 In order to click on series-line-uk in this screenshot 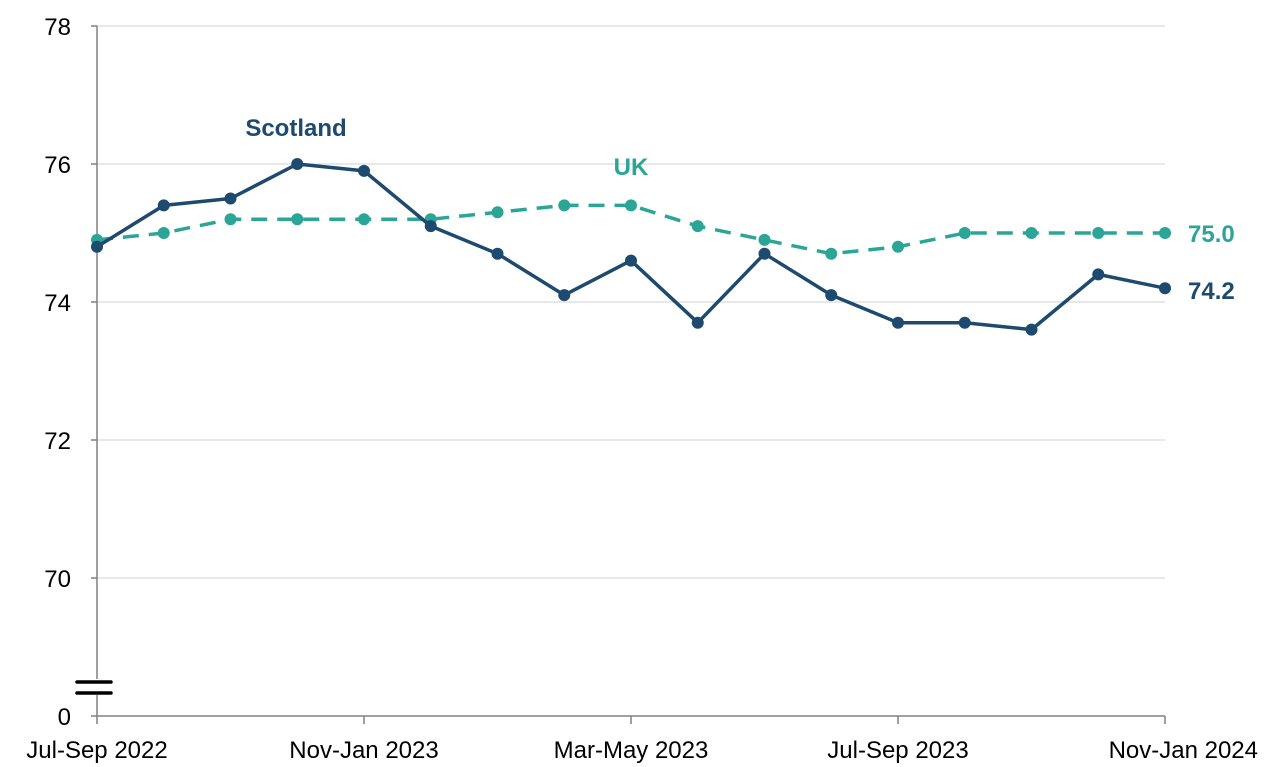, I will do `click(630, 229)`.